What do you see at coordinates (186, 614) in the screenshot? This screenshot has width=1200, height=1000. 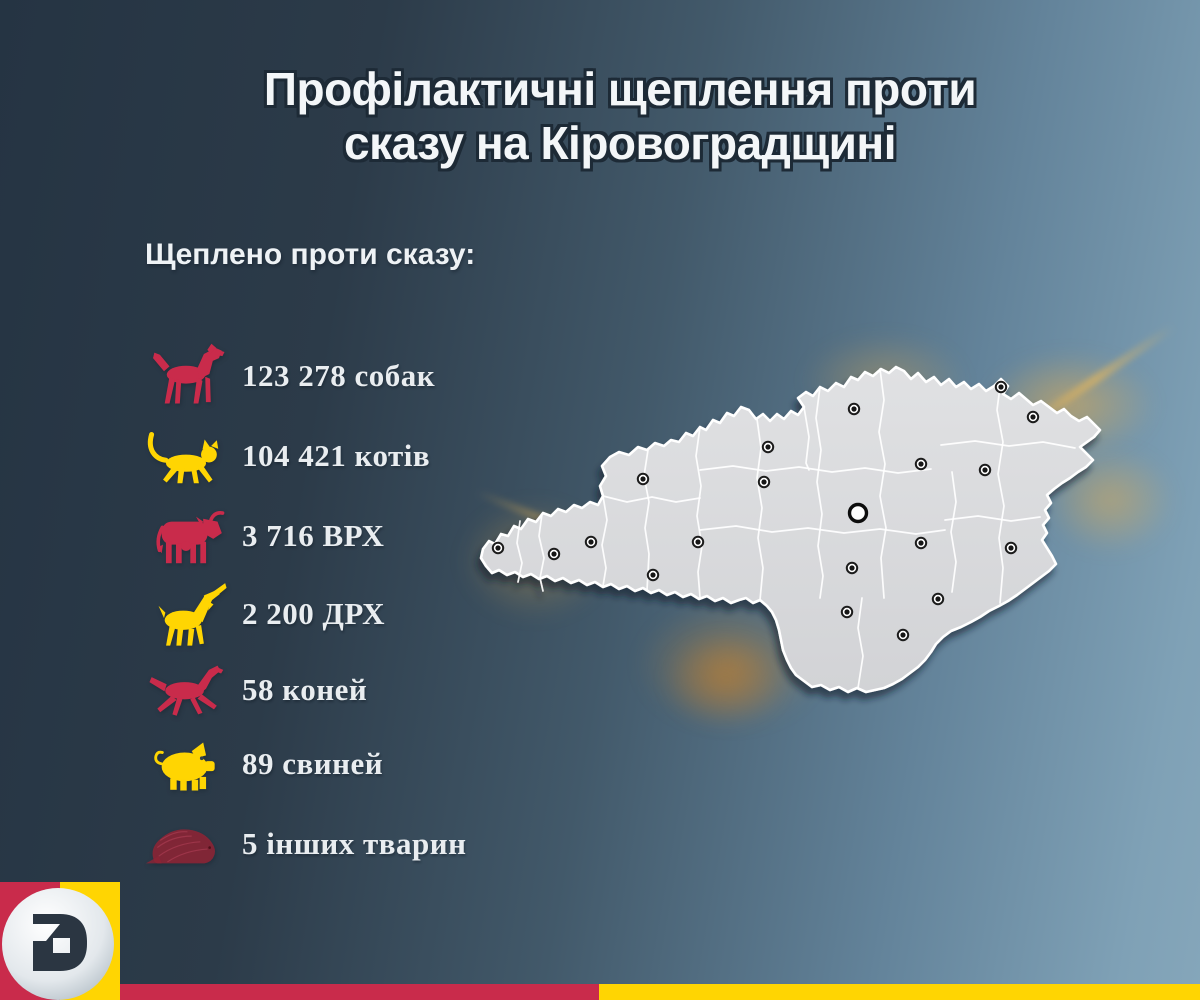 I see `goat-icon` at bounding box center [186, 614].